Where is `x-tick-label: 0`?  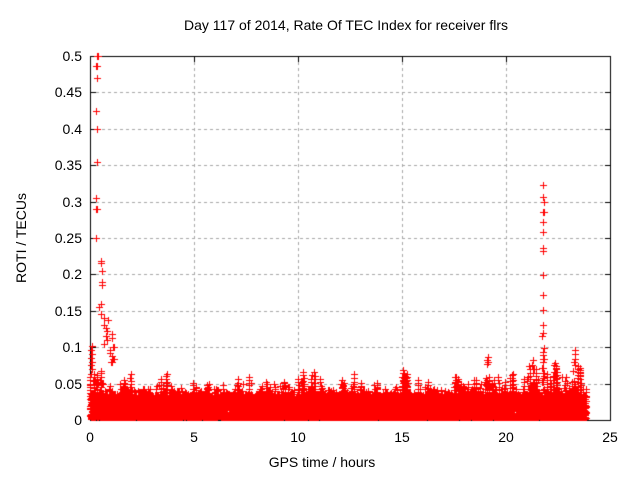 x-tick-label: 0 is located at coordinates (90, 437).